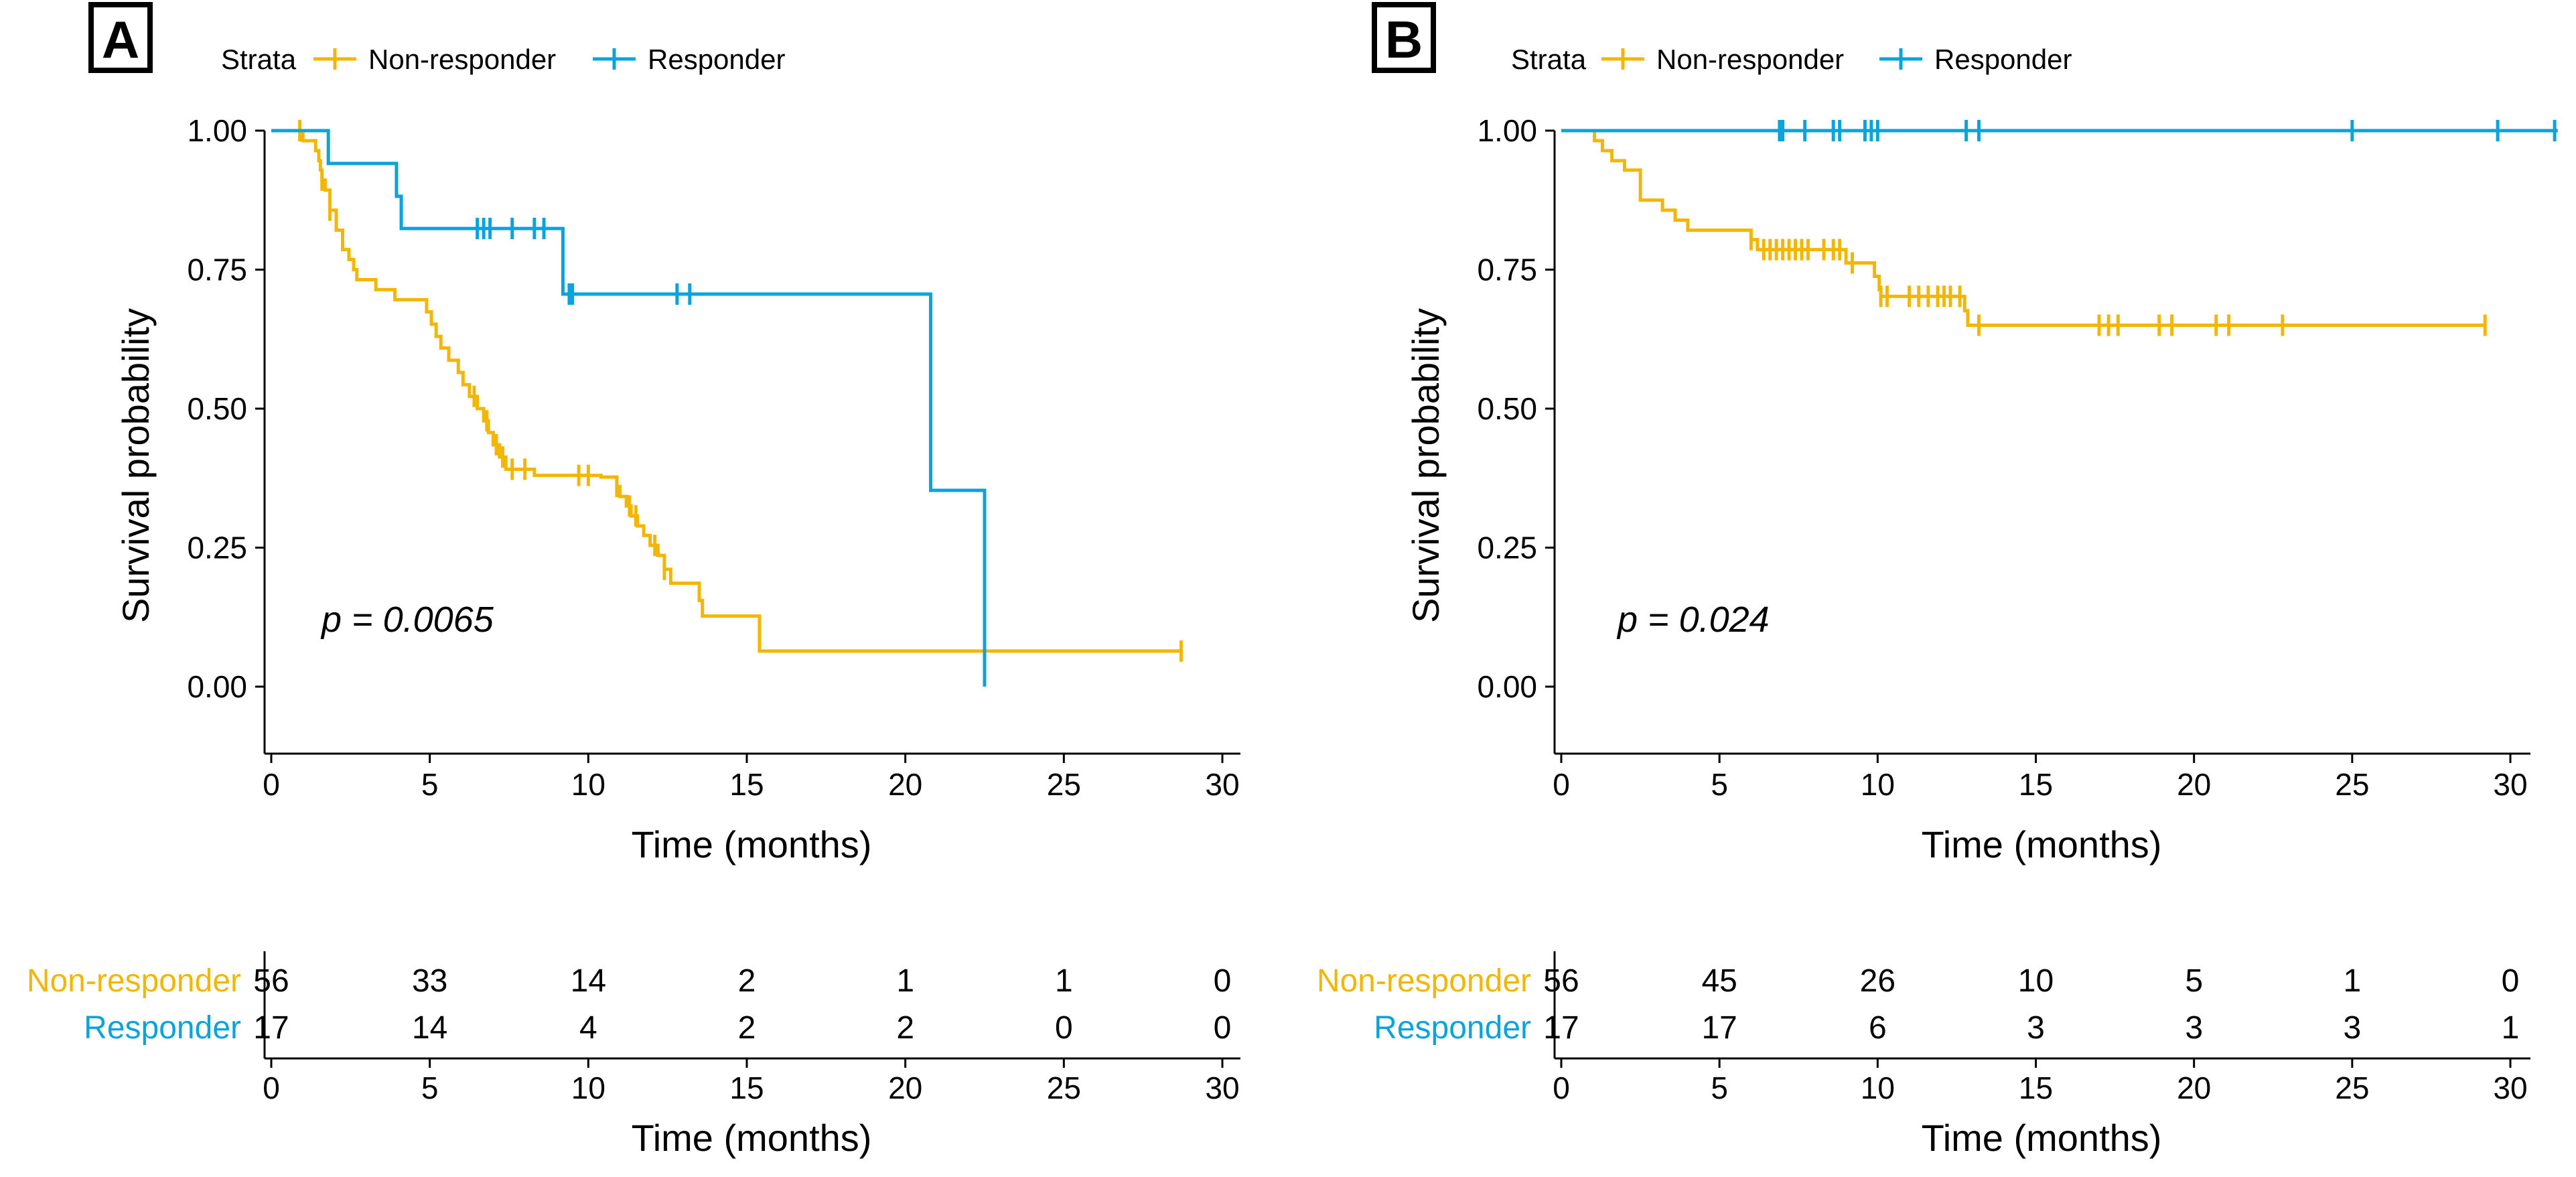  What do you see at coordinates (1693, 620) in the screenshot?
I see `panel-b-p-value: p = 0.024` at bounding box center [1693, 620].